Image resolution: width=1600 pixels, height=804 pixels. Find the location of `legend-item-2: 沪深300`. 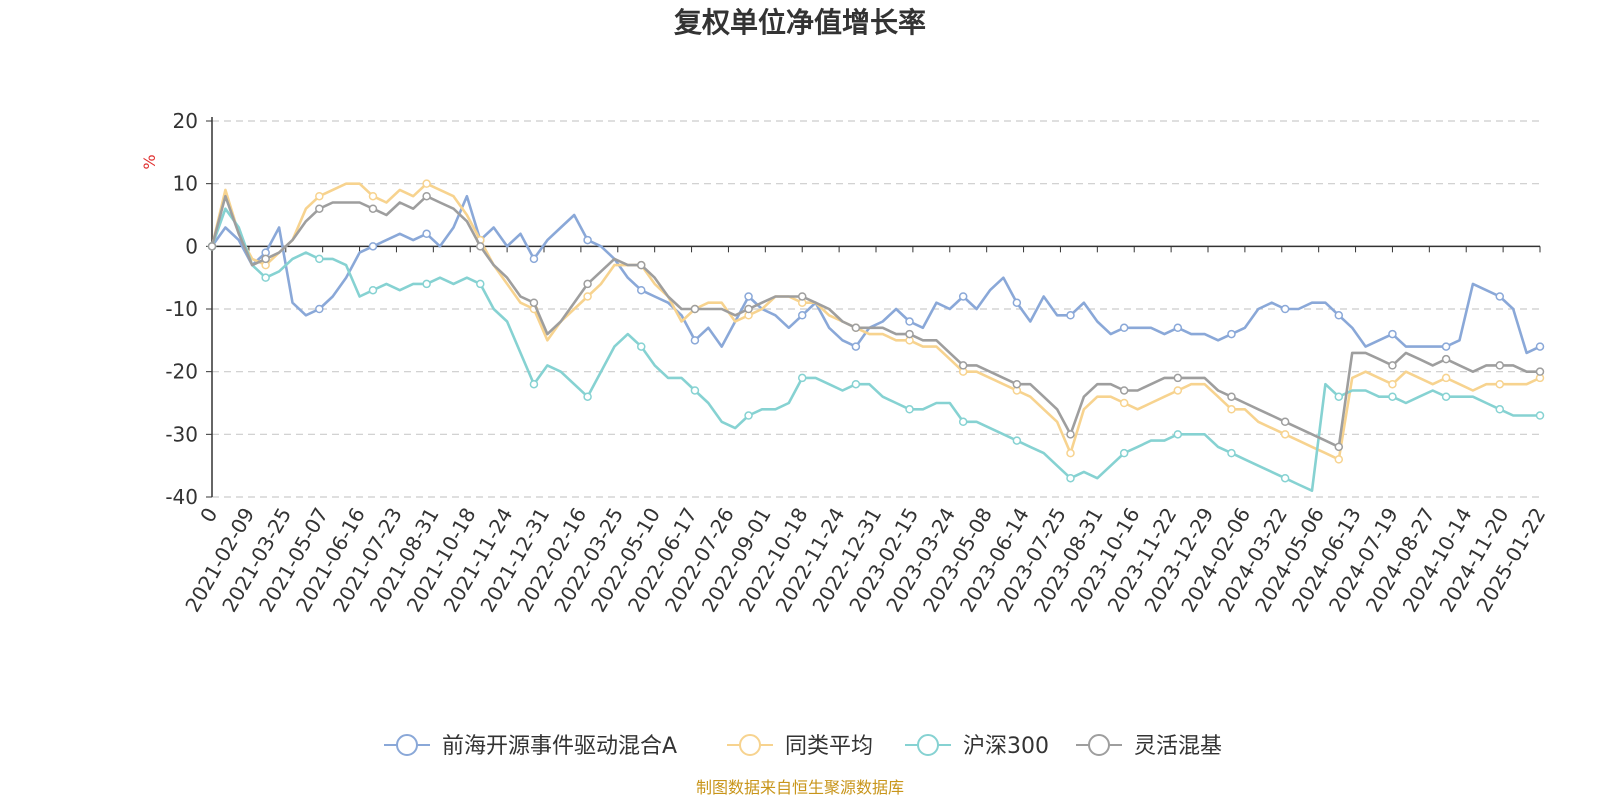

legend-item-2: 沪深300 is located at coordinates (977, 746).